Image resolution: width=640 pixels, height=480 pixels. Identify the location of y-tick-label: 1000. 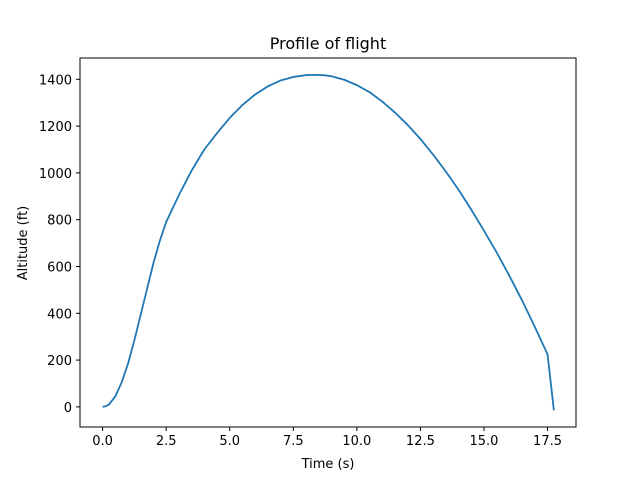
(55, 174).